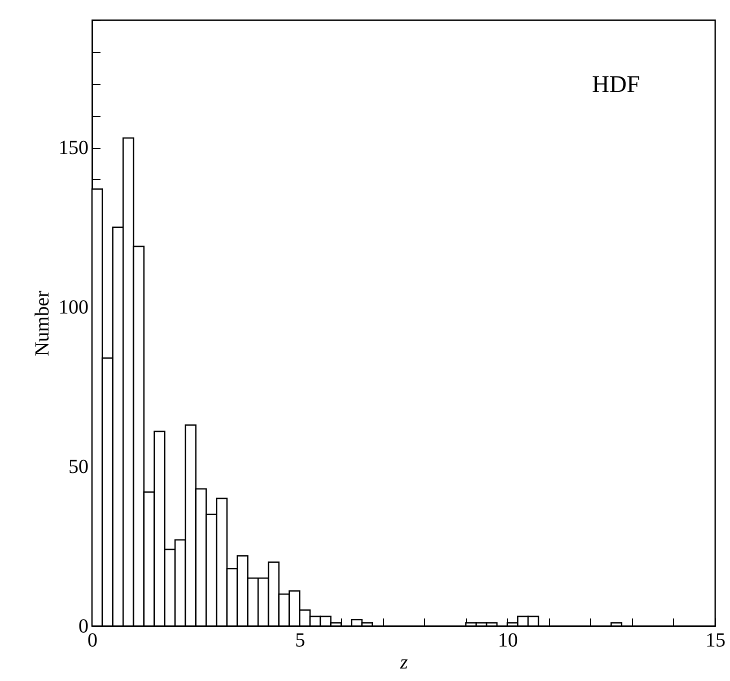 The image size is (730, 681). Describe the element at coordinates (73, 307) in the screenshot. I see `y-tick-label: 100` at that location.